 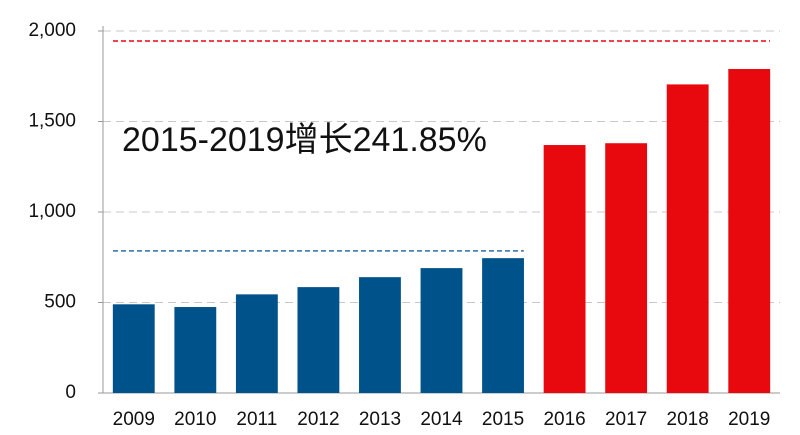 I want to click on x-tick-label: 2015, so click(x=503, y=419).